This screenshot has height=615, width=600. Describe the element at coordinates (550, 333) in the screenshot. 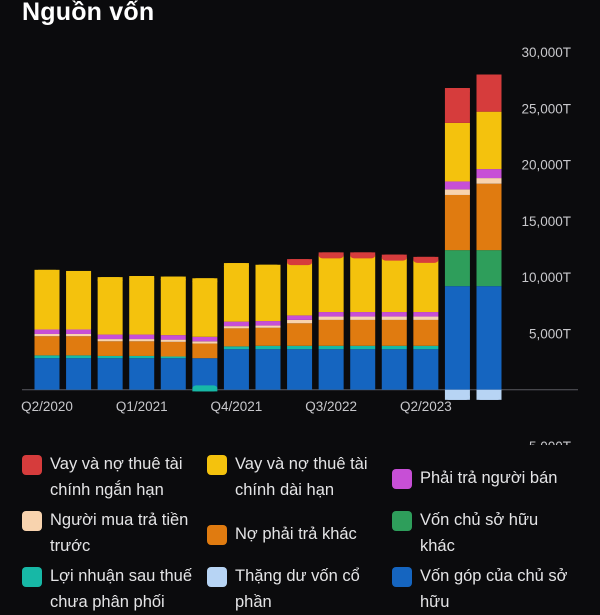

I see `y-tick-label: 5,000T` at that location.